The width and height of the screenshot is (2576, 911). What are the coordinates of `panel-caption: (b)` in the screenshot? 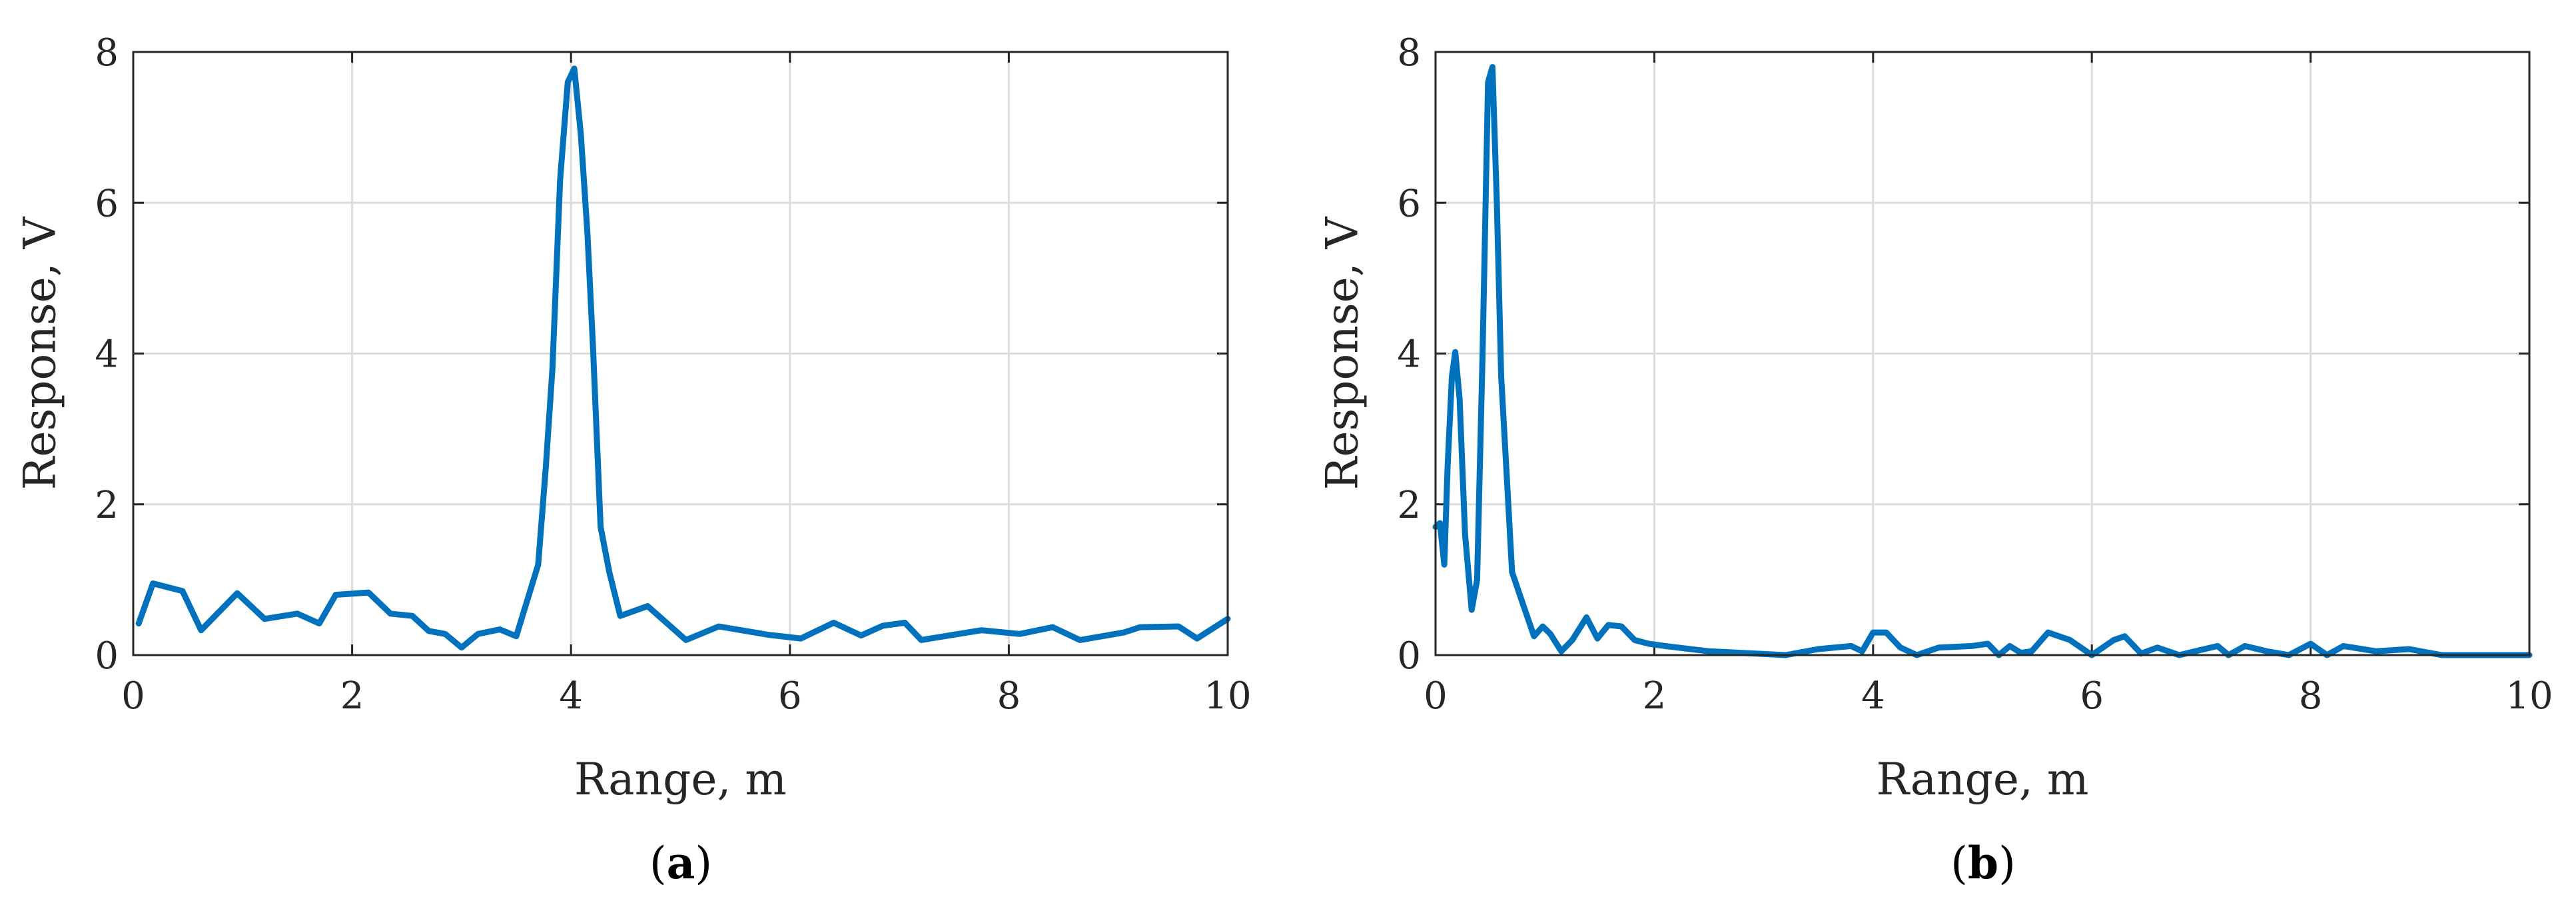 It's located at (1983, 863).